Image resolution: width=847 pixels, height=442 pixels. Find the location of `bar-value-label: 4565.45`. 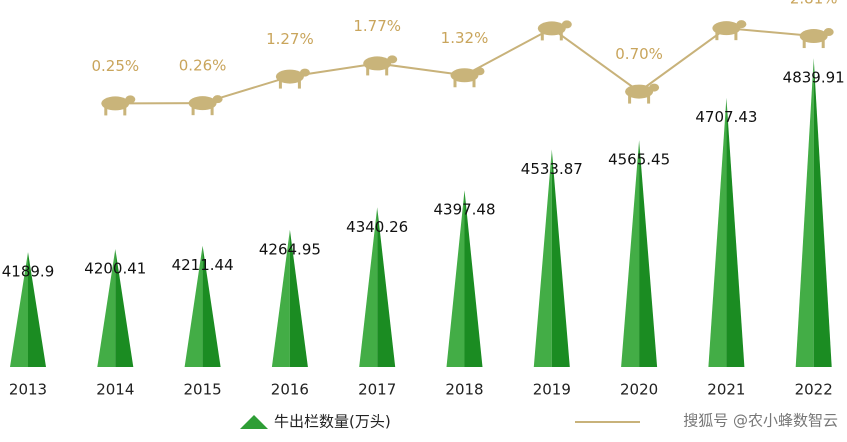

bar-value-label: 4565.45 is located at coordinates (639, 160).